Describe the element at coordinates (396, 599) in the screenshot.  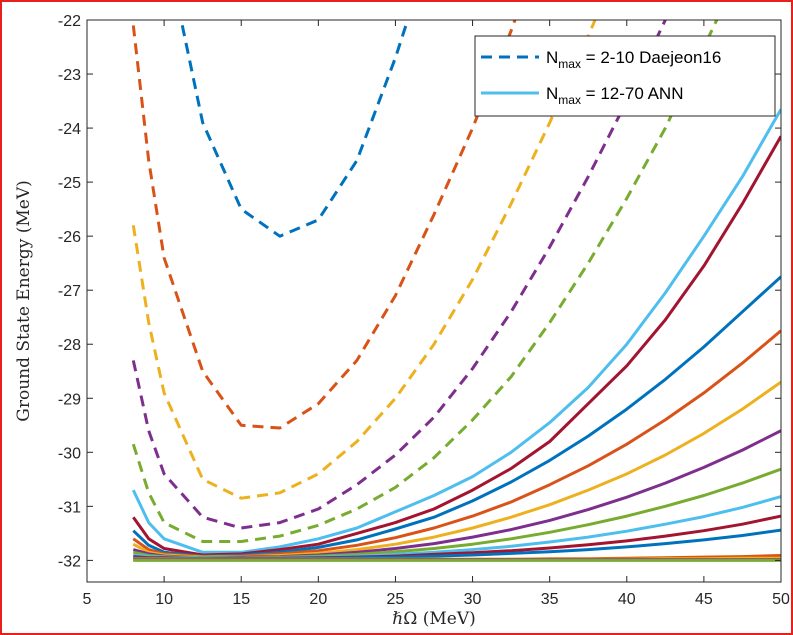
I see `x-tick-label: 25` at that location.